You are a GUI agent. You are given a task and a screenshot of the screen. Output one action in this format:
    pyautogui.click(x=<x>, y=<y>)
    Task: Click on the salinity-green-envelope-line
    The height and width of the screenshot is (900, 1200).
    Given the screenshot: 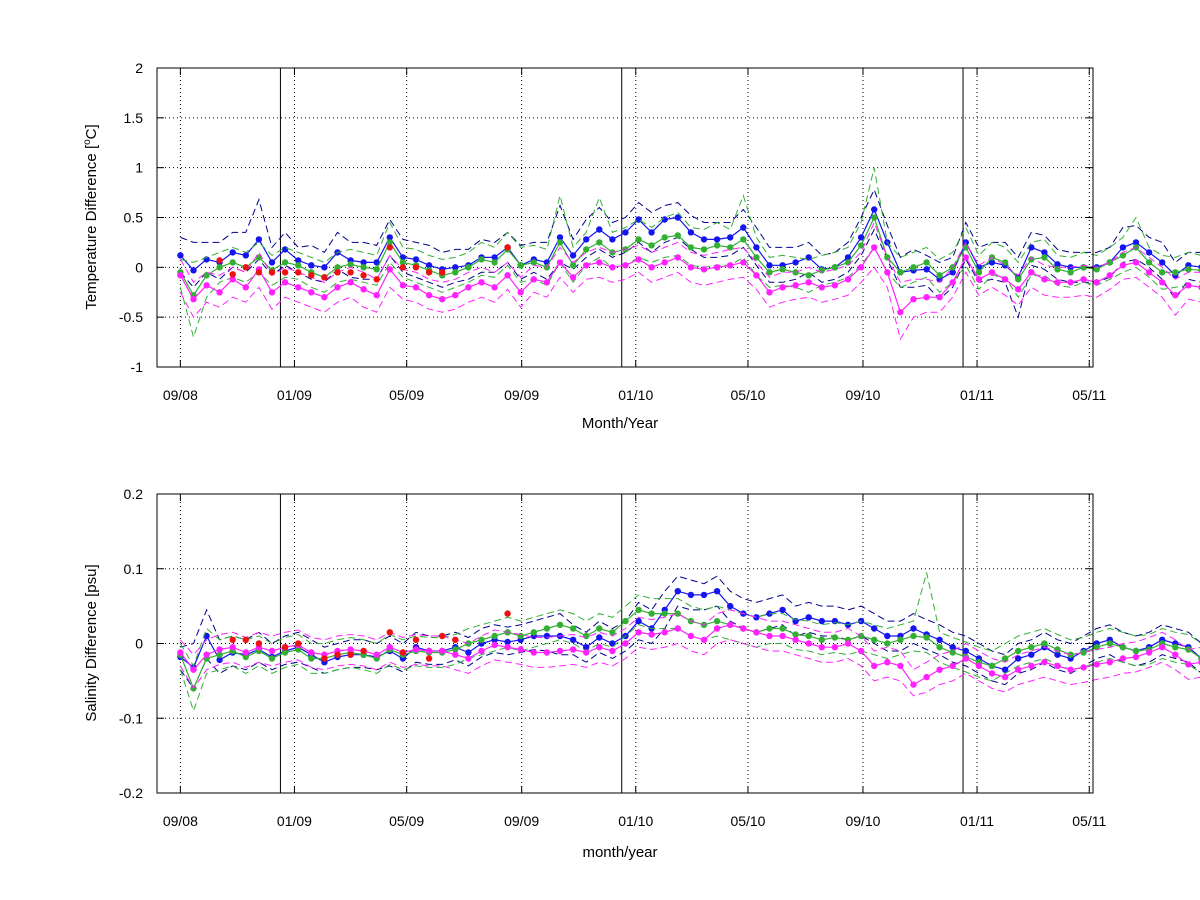 What is the action you would take?
    pyautogui.click(x=689, y=620)
    